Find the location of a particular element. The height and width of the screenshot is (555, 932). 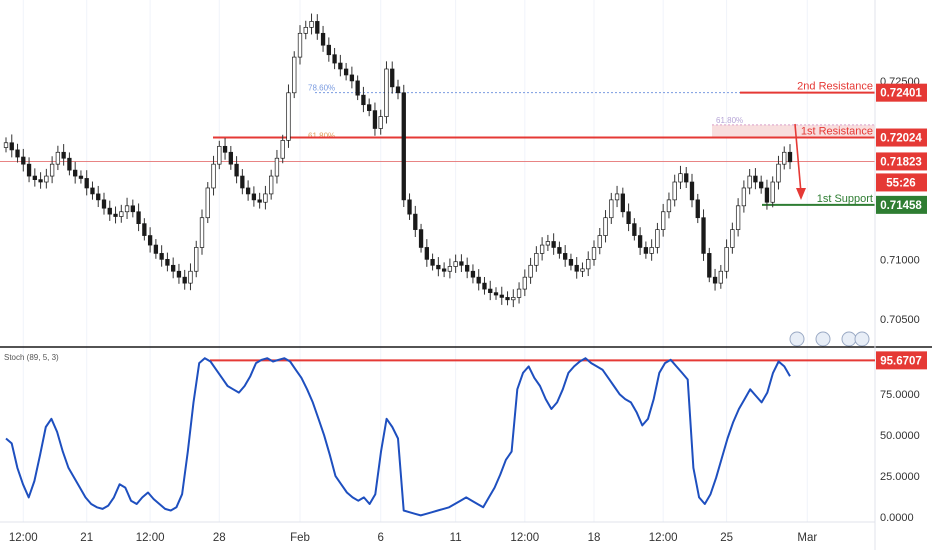

countdown-badge: 55:26 is located at coordinates (900, 183).